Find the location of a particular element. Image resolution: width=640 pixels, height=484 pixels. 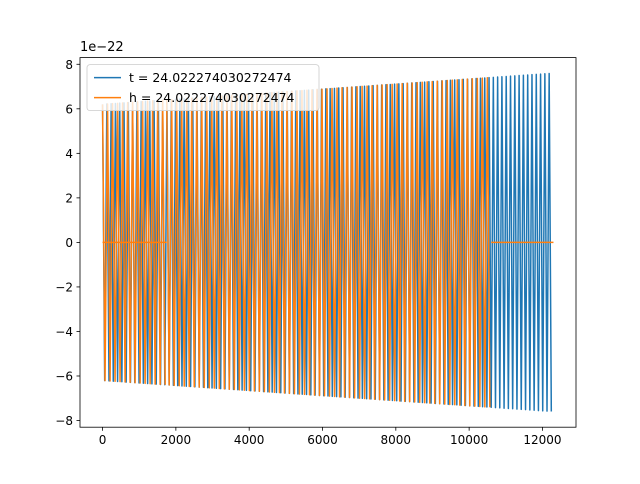

x-tick-label: 10000 is located at coordinates (469, 440).